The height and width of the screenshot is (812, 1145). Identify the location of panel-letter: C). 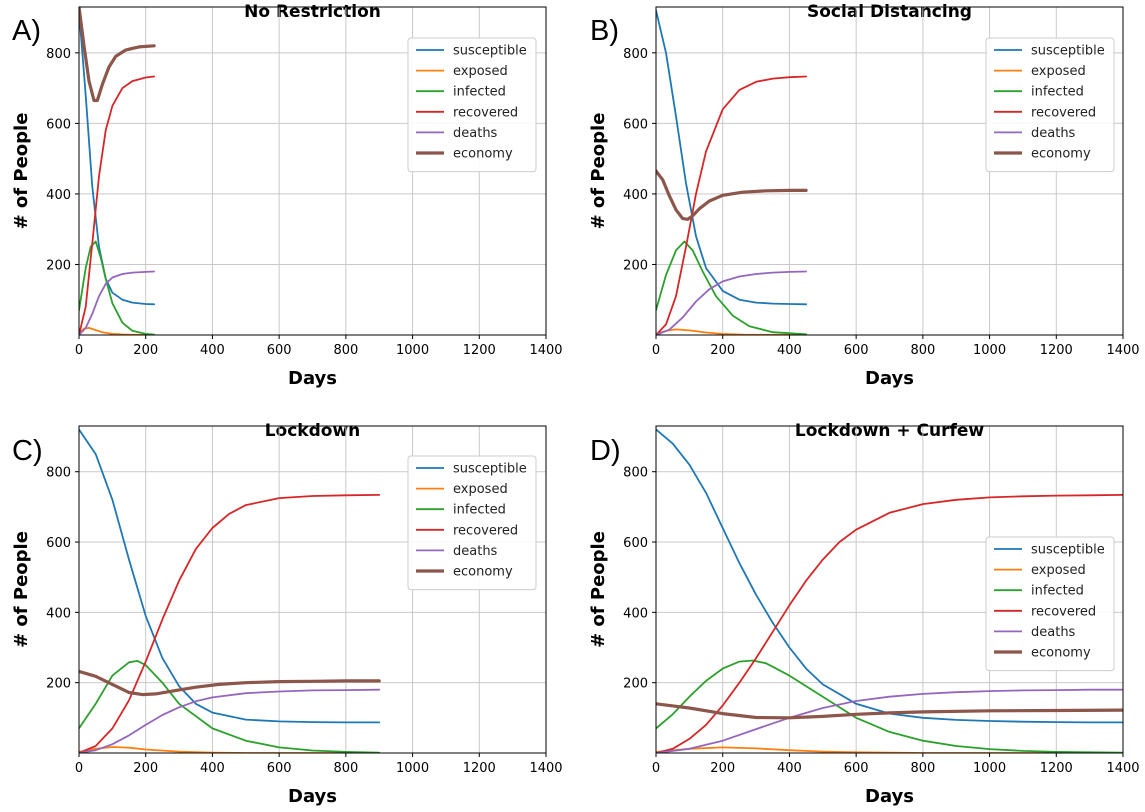
(27, 451).